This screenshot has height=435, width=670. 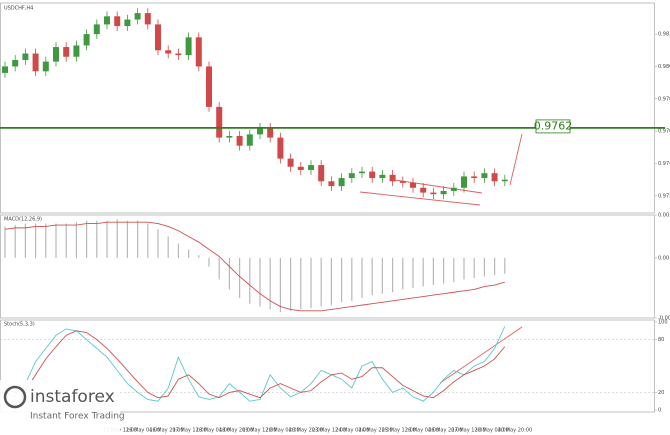 I want to click on y-tick-label: 100, so click(x=663, y=323).